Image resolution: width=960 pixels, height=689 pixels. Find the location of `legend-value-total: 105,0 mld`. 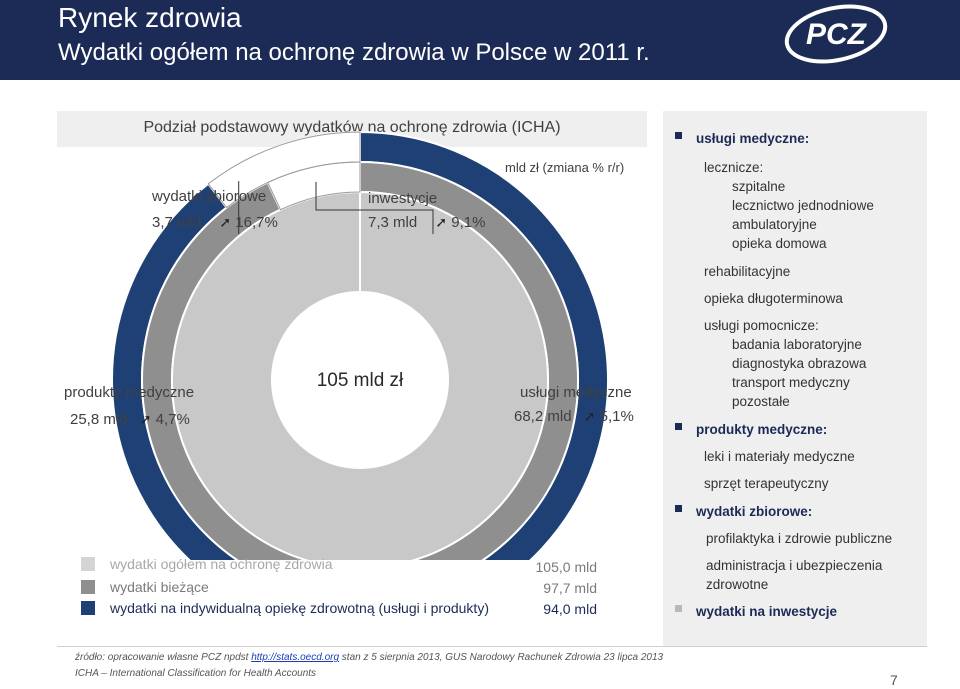

legend-value-total: 105,0 mld is located at coordinates (566, 567).